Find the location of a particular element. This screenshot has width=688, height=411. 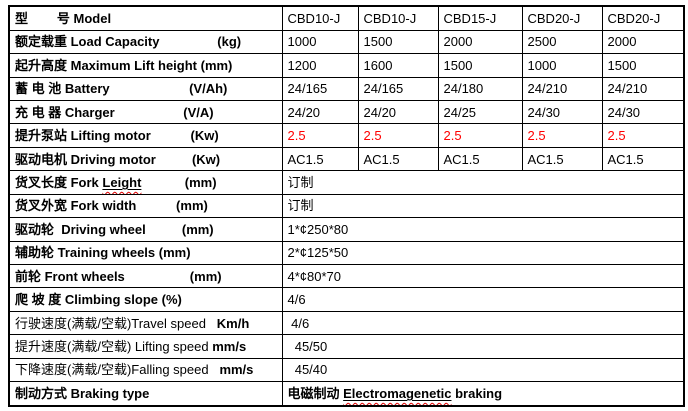

row-label: 制动方式 Braking type is located at coordinates (145, 394).